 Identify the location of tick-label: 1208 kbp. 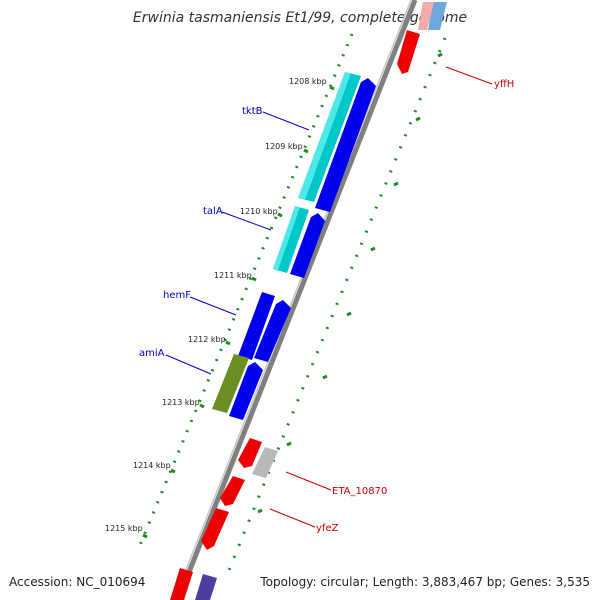
(308, 81).